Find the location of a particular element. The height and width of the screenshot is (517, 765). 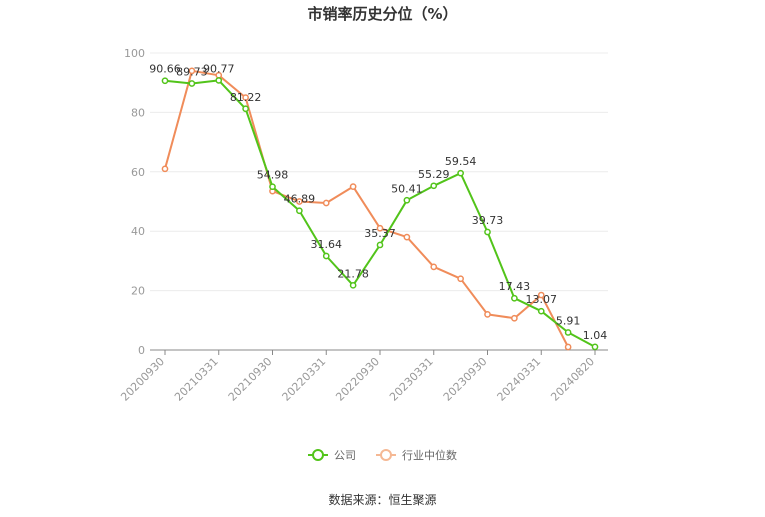

chart-title: 市销率历史分位（%） is located at coordinates (382, 14).